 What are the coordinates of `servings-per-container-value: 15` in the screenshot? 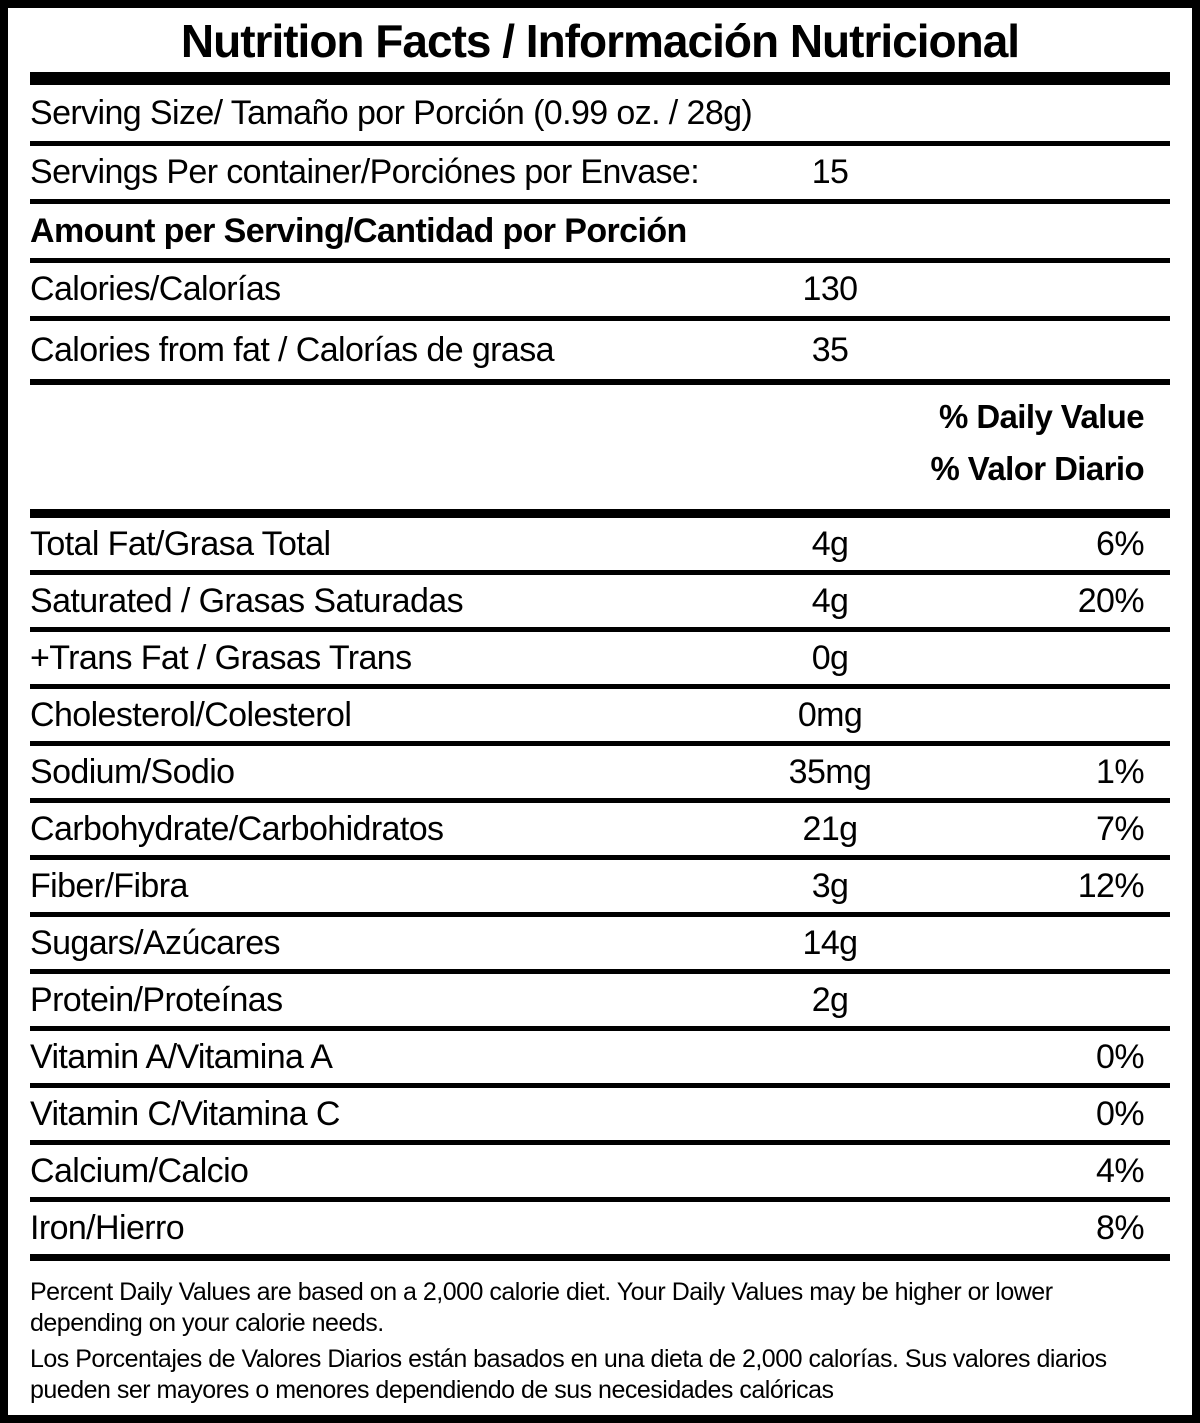 It's located at (830, 172).